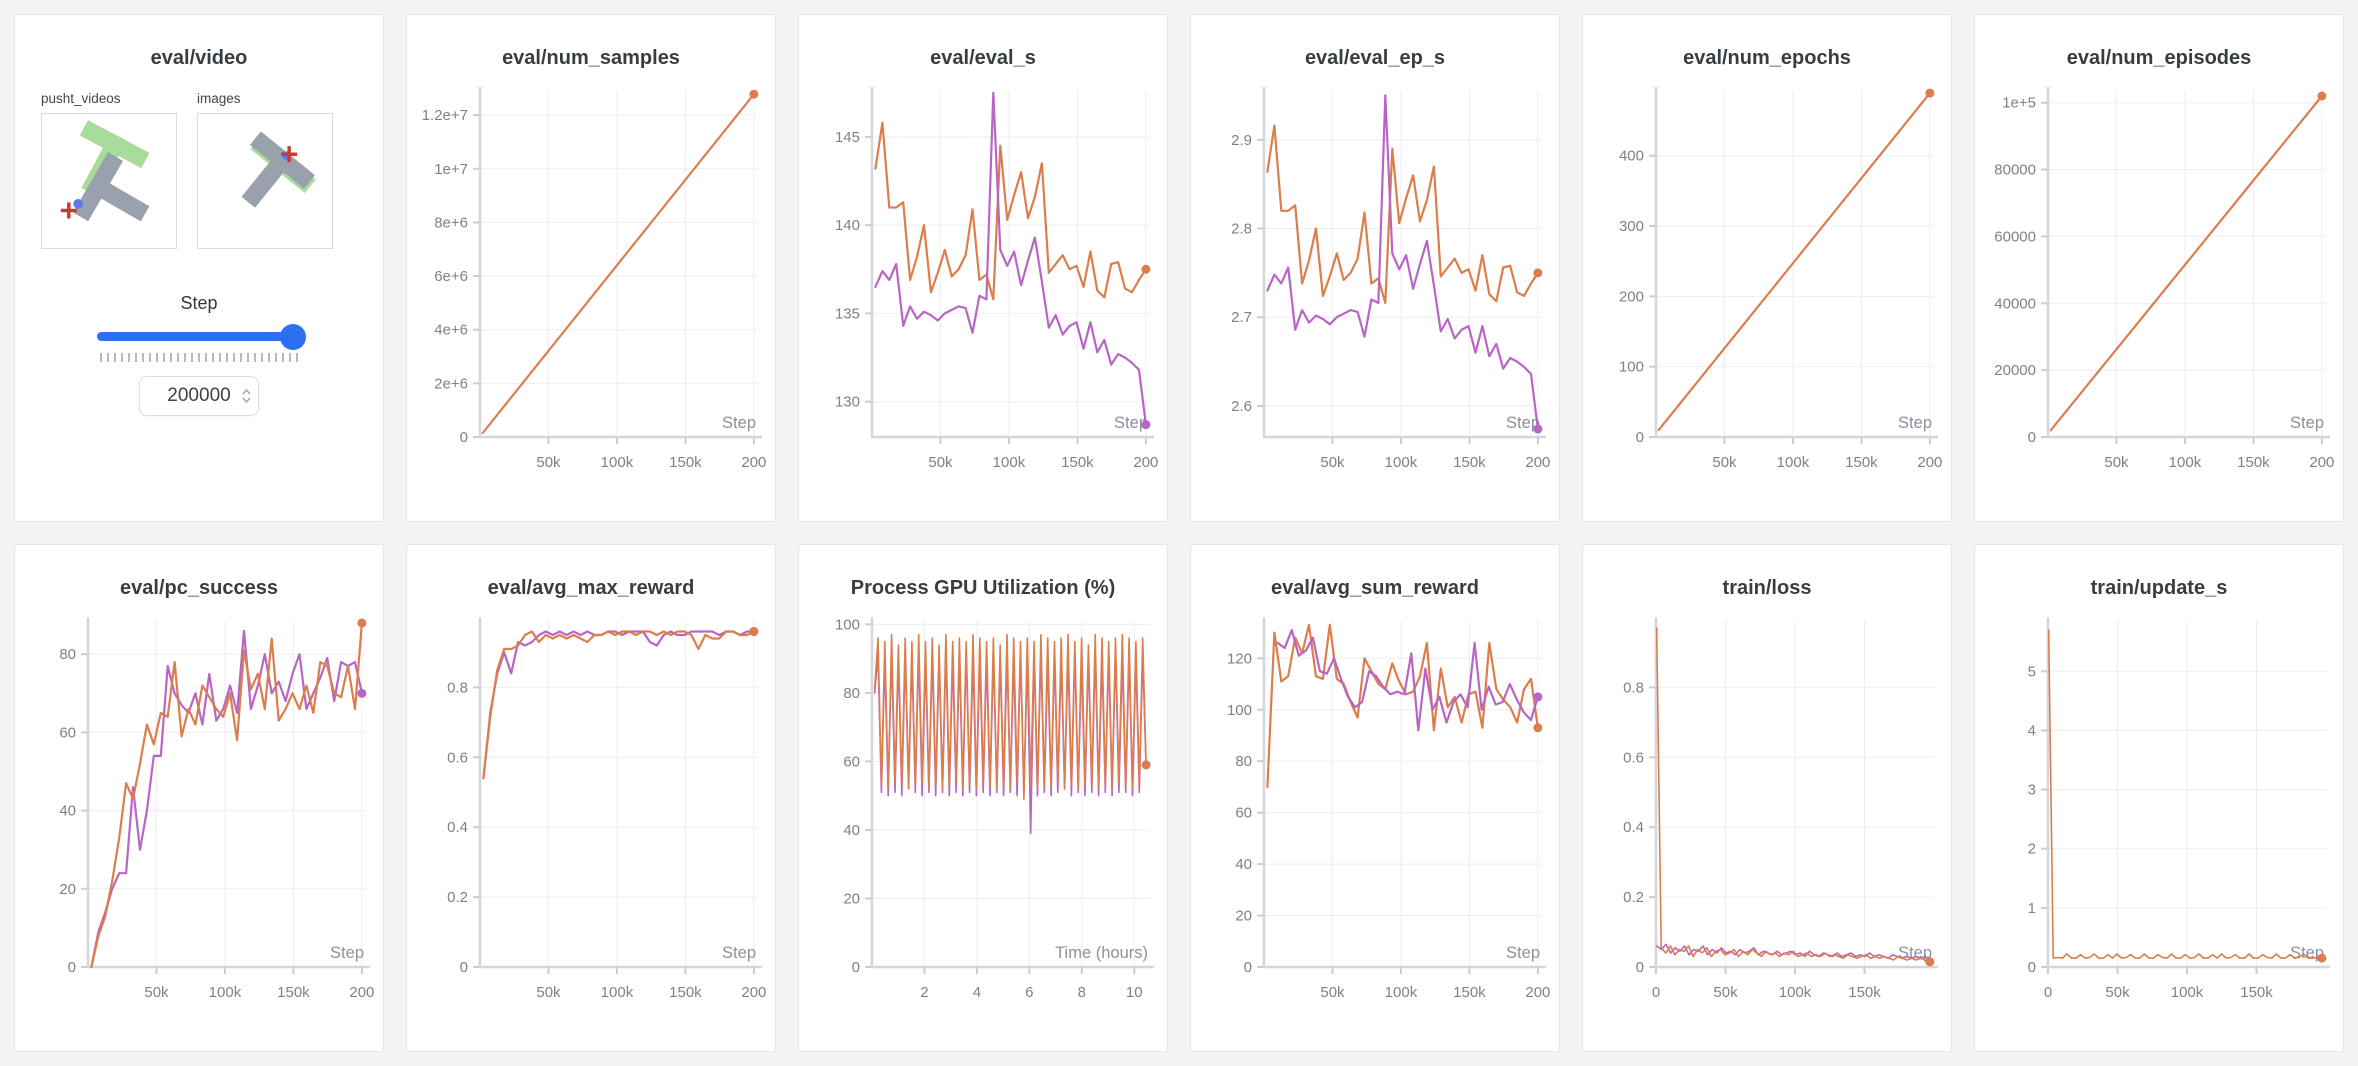 The height and width of the screenshot is (1066, 2358). I want to click on chart-eval-num-epochs: 50k 100k 150k 200 0 100 200 300 400 Step, so click(1767, 296).